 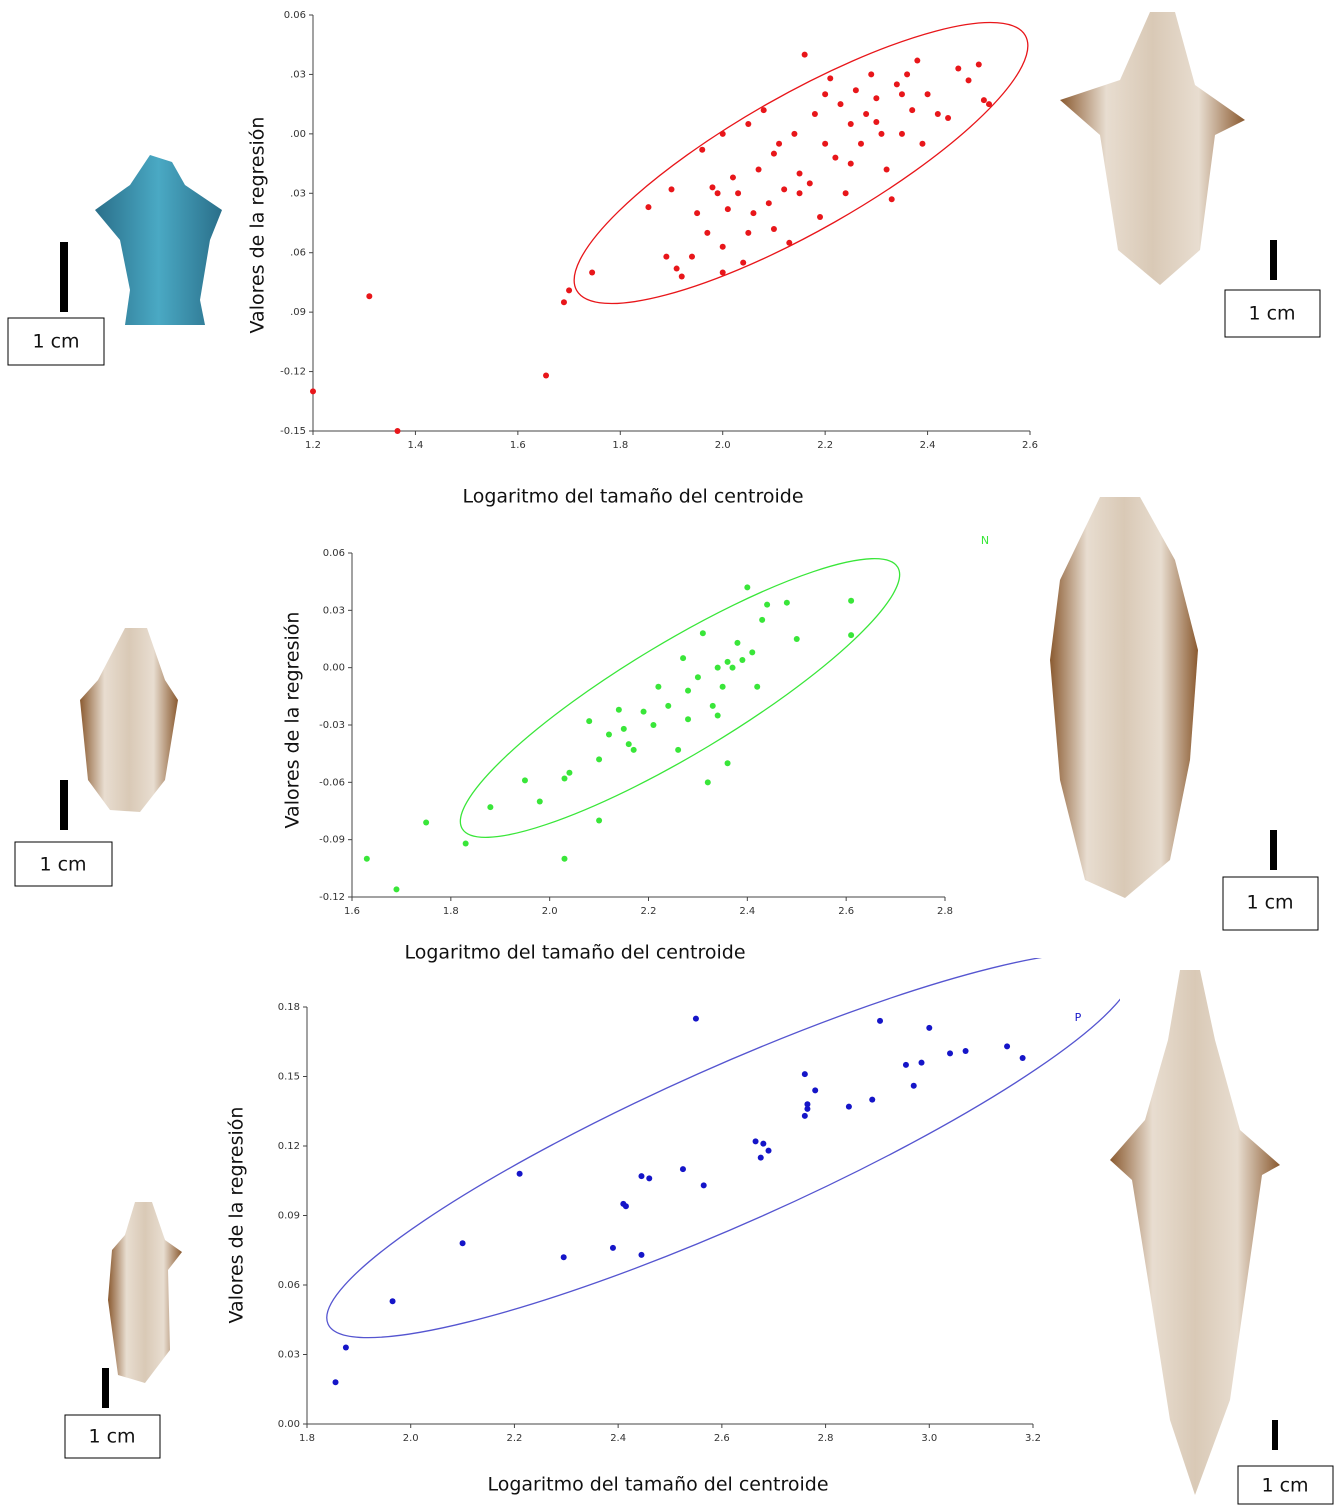 I want to click on y-tick-label: 0.00, so click(x=289, y=1424).